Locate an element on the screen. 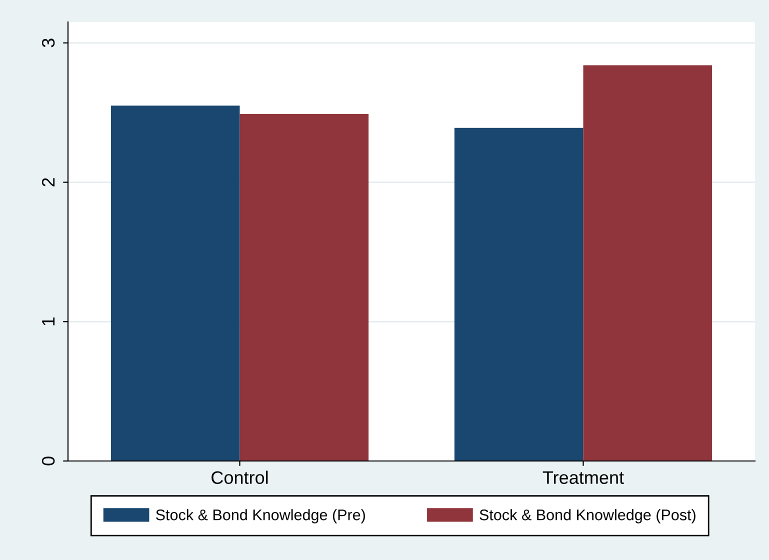  y-tick-label: 3 is located at coordinates (48, 43).